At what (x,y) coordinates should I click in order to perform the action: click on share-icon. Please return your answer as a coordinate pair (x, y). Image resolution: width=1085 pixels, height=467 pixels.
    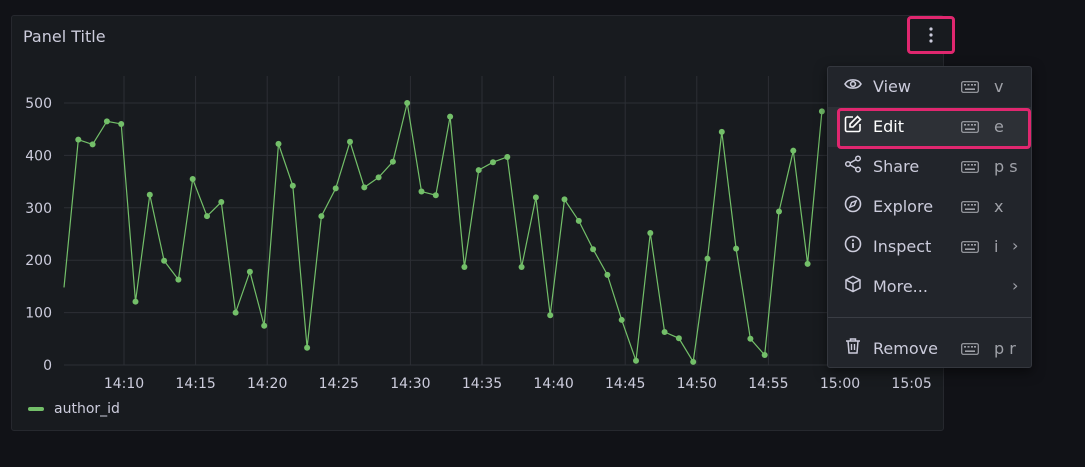
    Looking at the image, I should click on (853, 164).